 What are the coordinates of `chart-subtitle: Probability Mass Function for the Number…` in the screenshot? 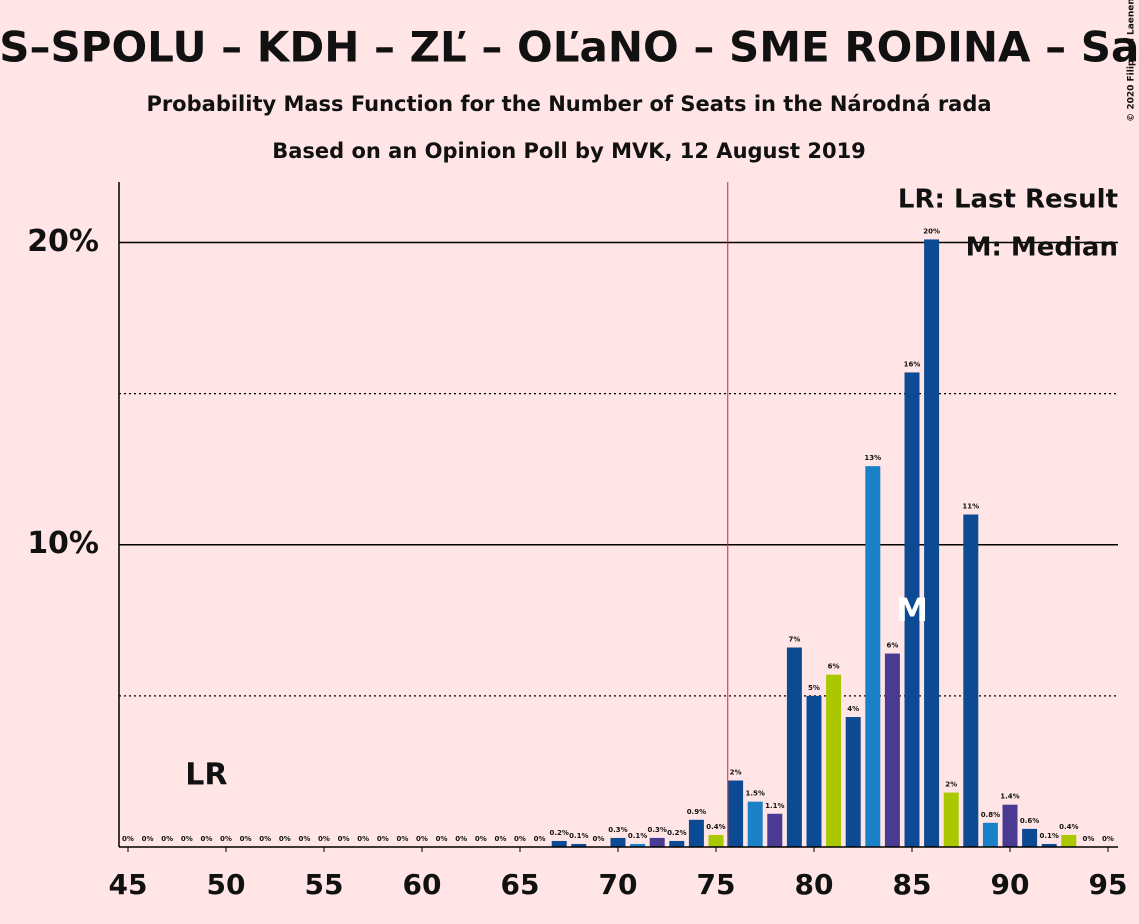 It's located at (568, 104).